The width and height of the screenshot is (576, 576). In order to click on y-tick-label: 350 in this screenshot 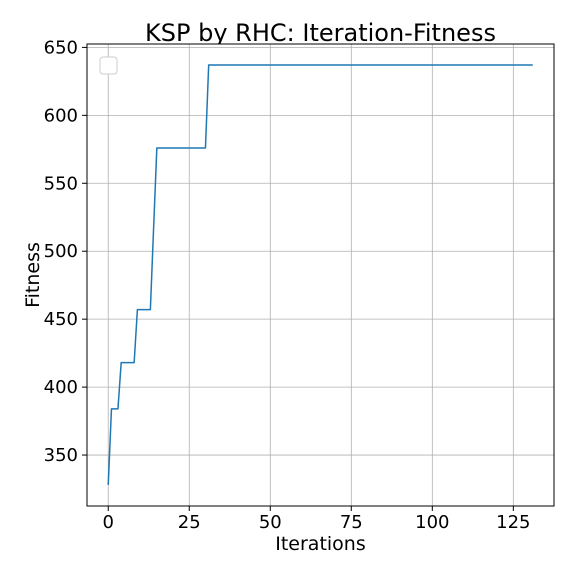, I will do `click(61, 455)`.